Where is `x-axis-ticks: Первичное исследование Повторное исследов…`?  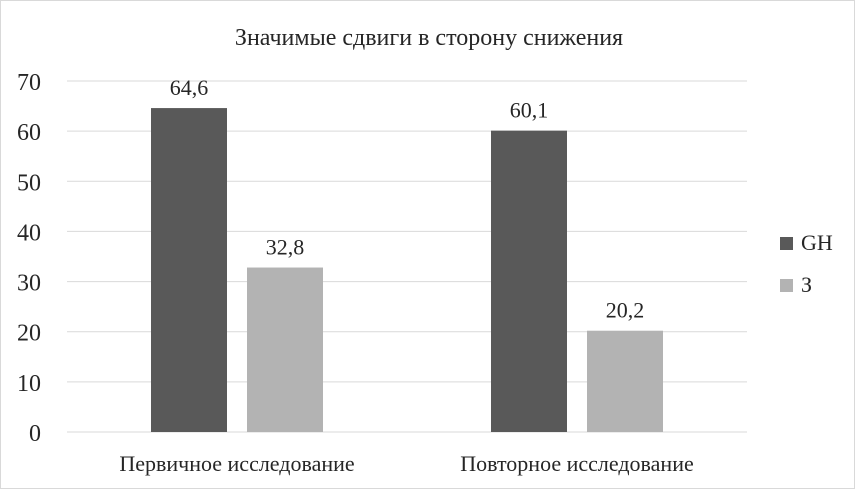
x-axis-ticks: Первичное исследование Повторное исследов… is located at coordinates (406, 463).